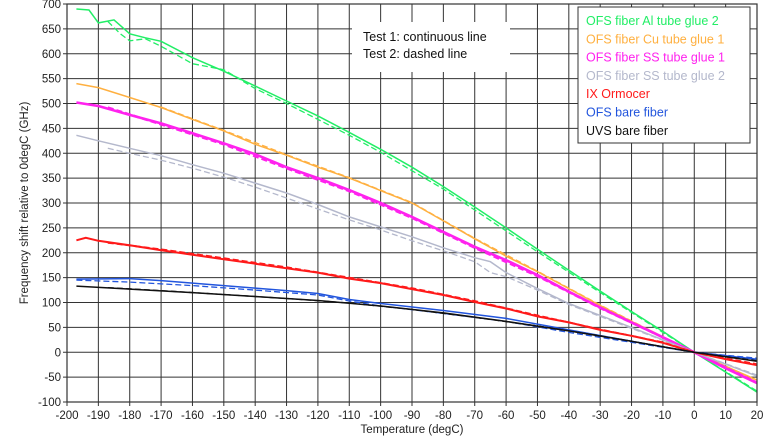 The height and width of the screenshot is (436, 768). I want to click on y-tick-label: 550, so click(51, 80).